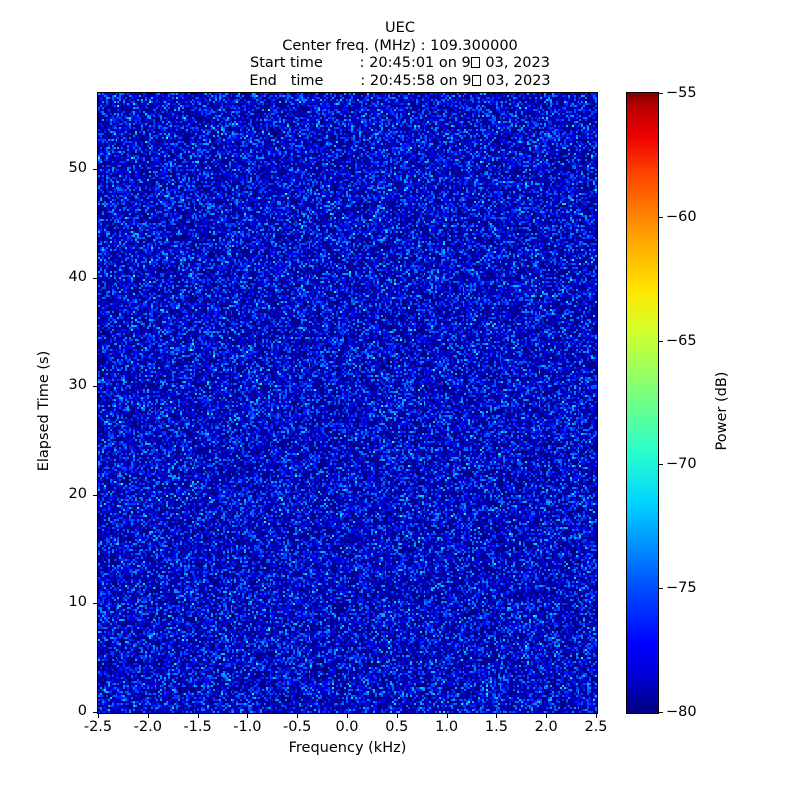  What do you see at coordinates (681, 93) in the screenshot?
I see `colorbar-tick-label: −55` at bounding box center [681, 93].